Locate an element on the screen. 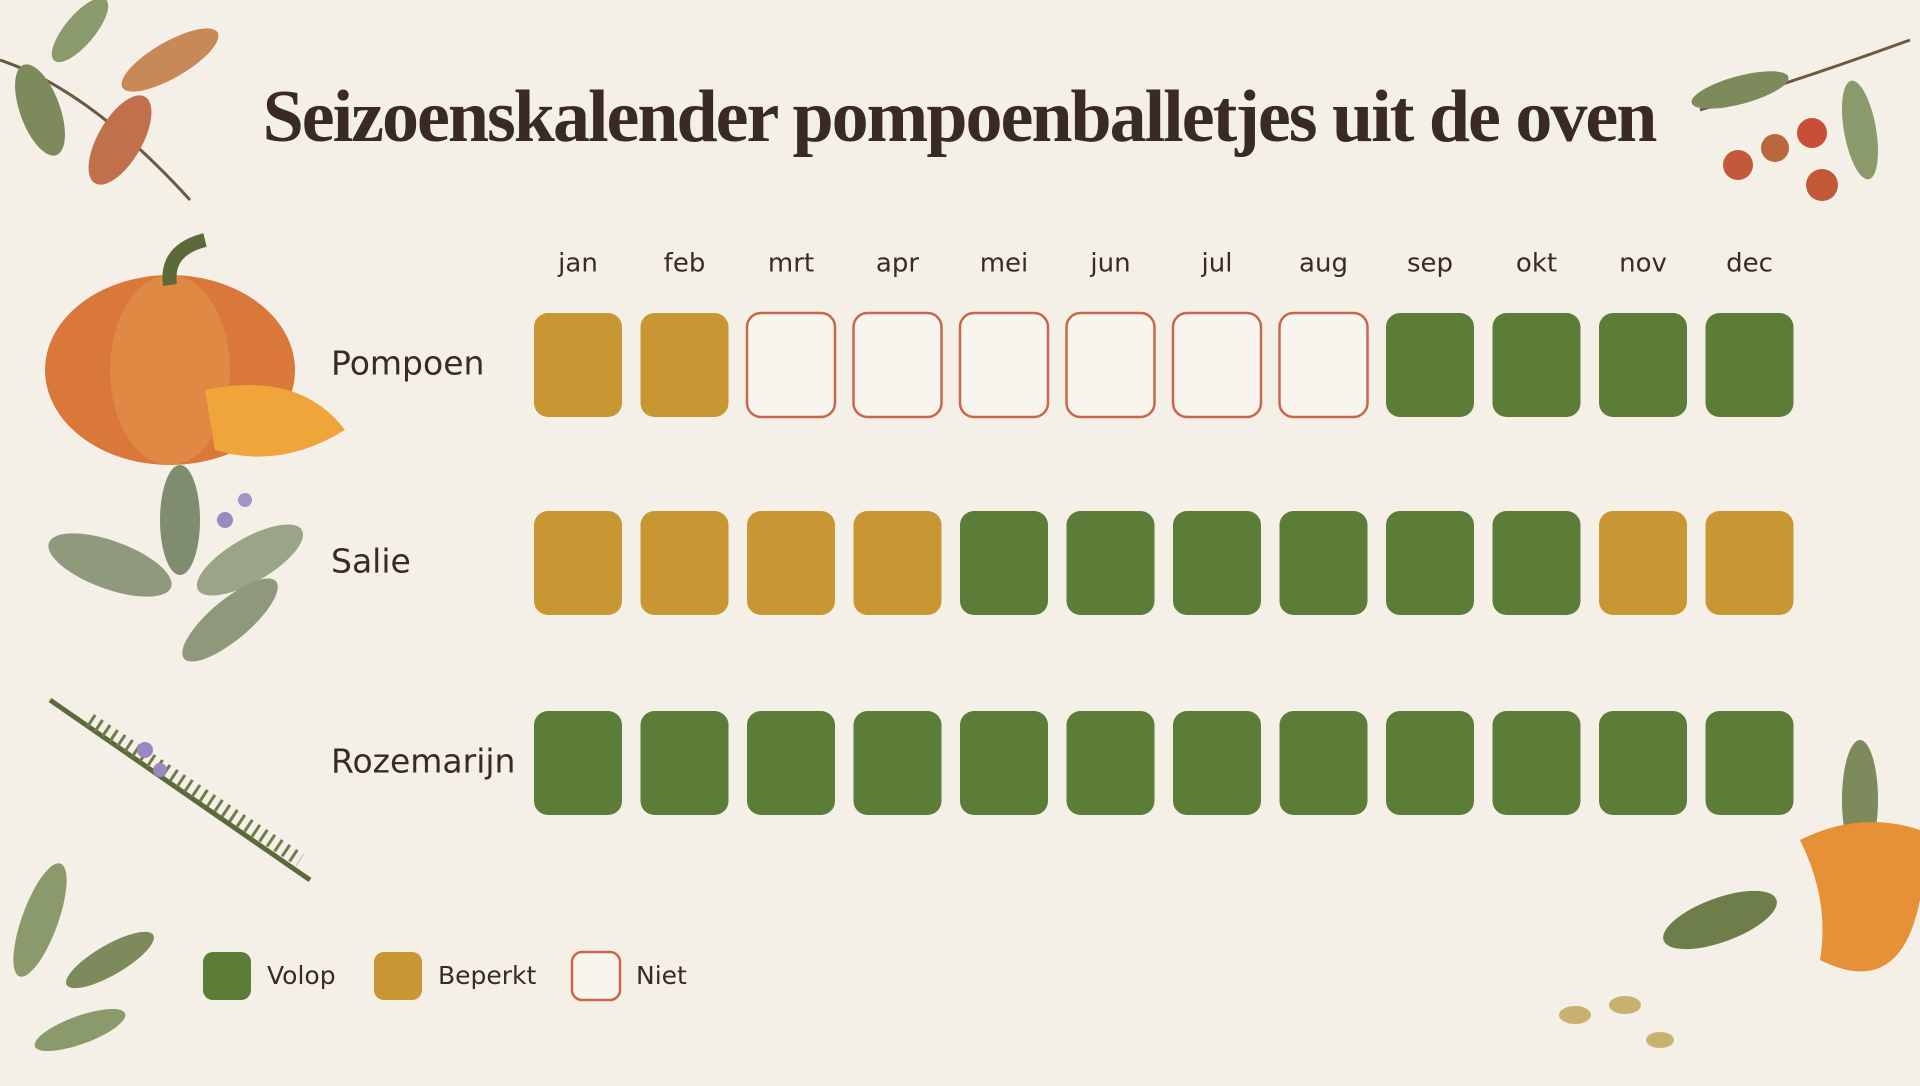 The image size is (1920, 1086). month-label: aug is located at coordinates (1323, 264).